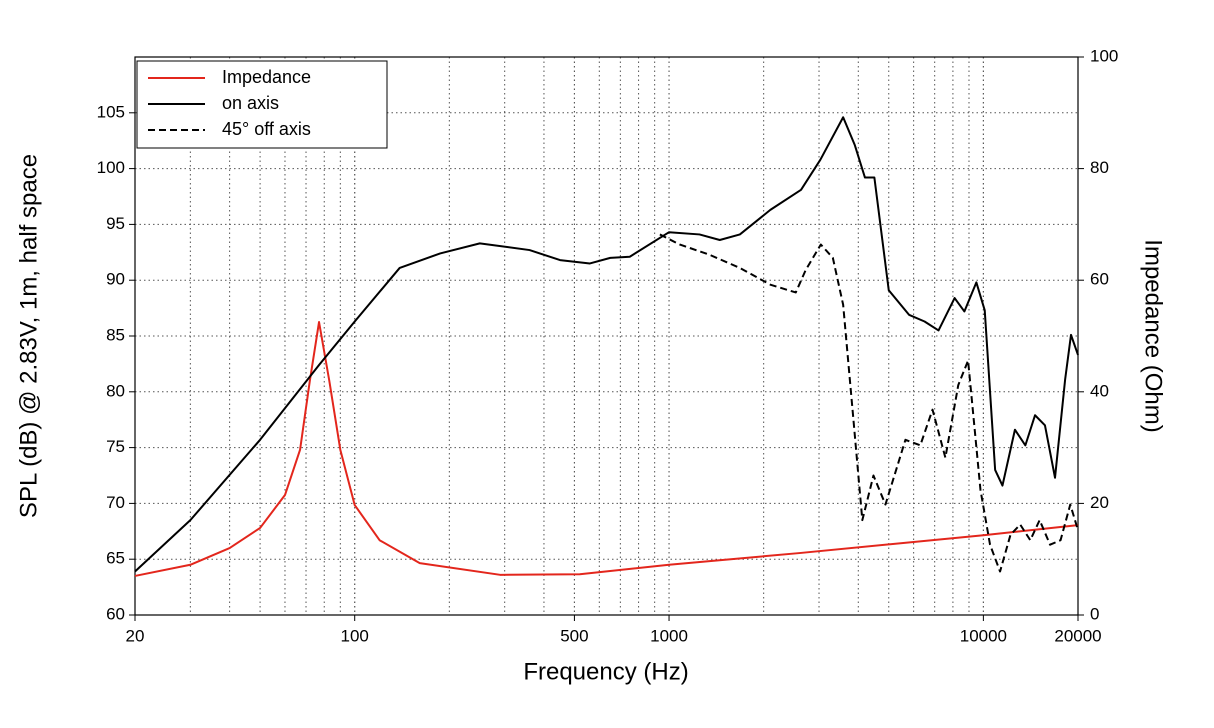 The image size is (1214, 728). Describe the element at coordinates (266, 129) in the screenshot. I see `legend-label: 45° off axis` at that location.